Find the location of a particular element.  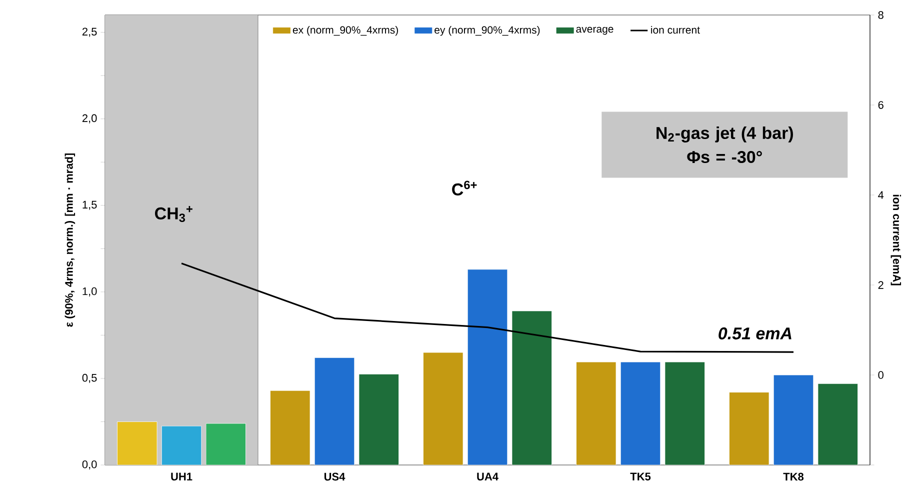

y2-tick-label: 8 is located at coordinates (881, 15).